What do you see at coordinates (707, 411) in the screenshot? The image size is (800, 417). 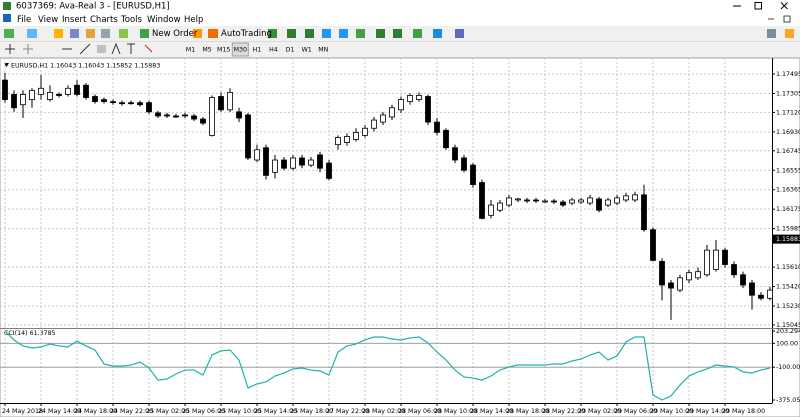 I see `x-tick-label: 29 May 14:00` at bounding box center [707, 411].